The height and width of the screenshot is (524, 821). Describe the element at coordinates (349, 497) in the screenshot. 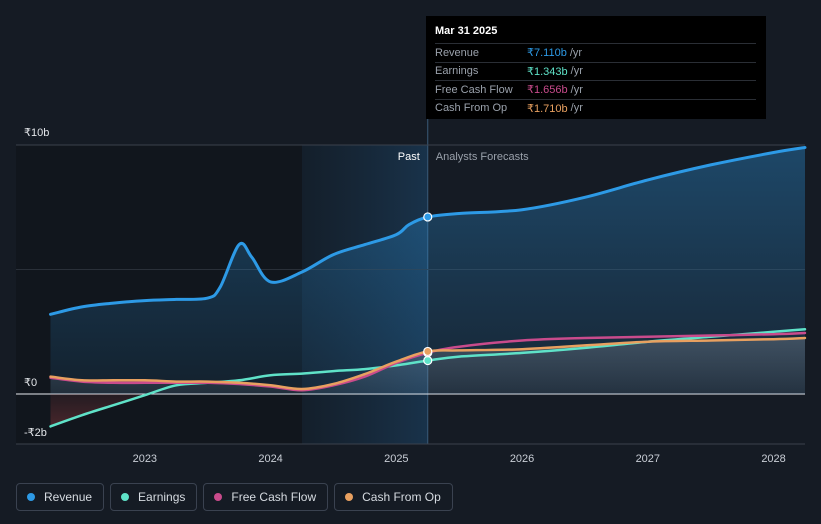

I see `cash-from-op-dot-icon` at that location.